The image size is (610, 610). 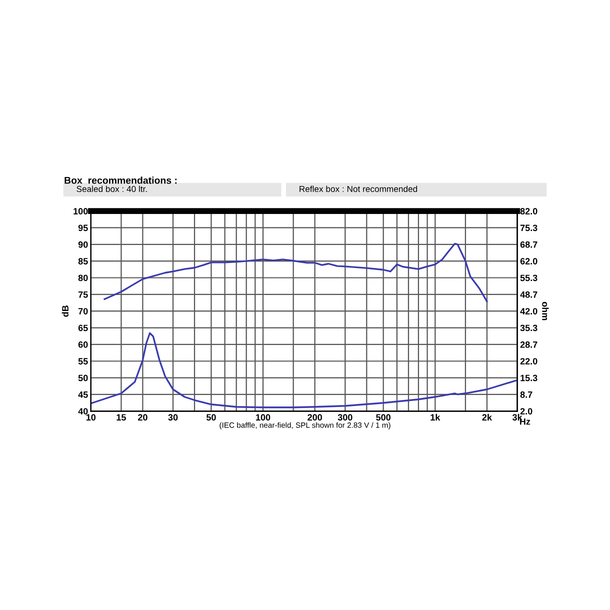 What do you see at coordinates (81, 211) in the screenshot?
I see `y-tick-label: 100` at bounding box center [81, 211].